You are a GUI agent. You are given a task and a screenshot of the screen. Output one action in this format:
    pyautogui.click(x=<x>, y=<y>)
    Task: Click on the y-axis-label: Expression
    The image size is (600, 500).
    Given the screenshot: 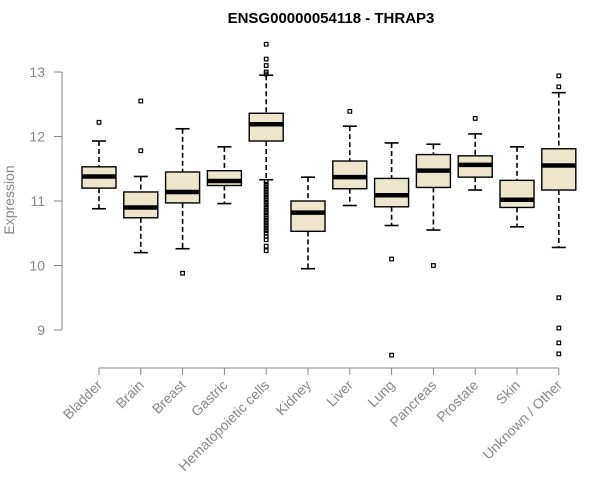 What is the action you would take?
    pyautogui.click(x=9, y=199)
    